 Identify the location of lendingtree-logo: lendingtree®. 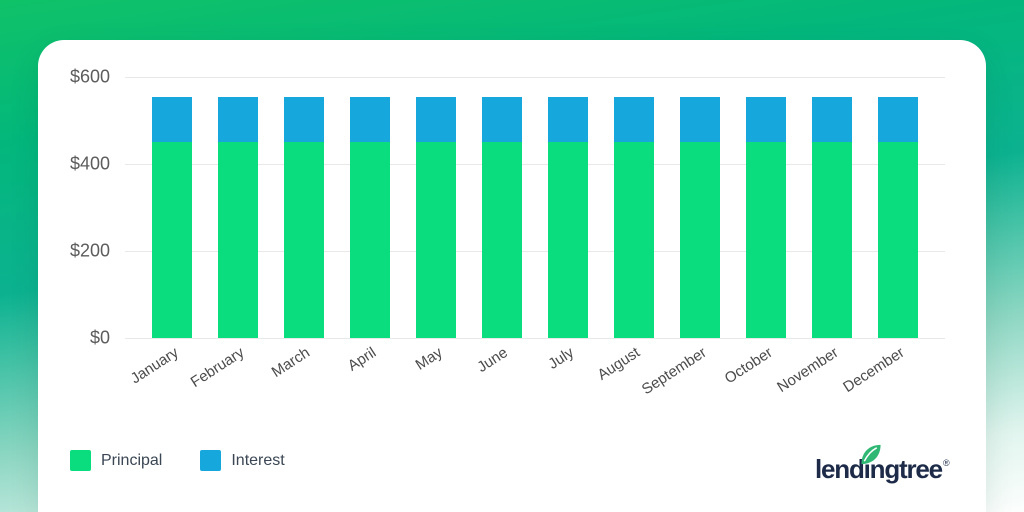
(882, 467).